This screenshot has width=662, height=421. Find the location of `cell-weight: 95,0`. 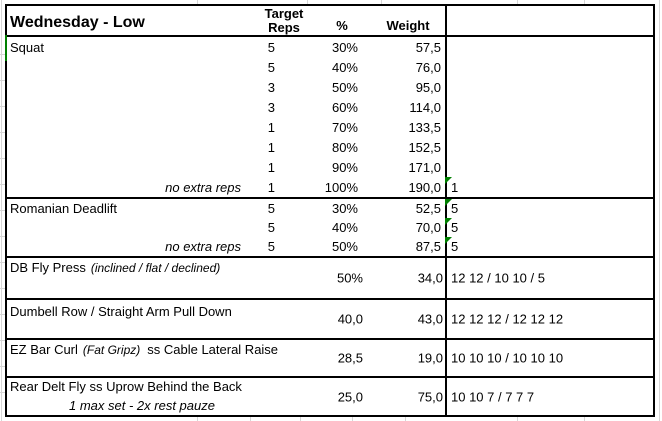

cell-weight: 95,0 is located at coordinates (428, 87).